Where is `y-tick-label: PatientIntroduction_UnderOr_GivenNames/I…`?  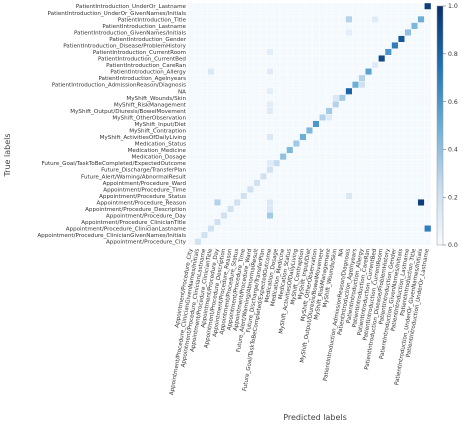 y-tick-label: PatientIntroduction_UnderOr_GivenNames/I… is located at coordinates (117, 14).